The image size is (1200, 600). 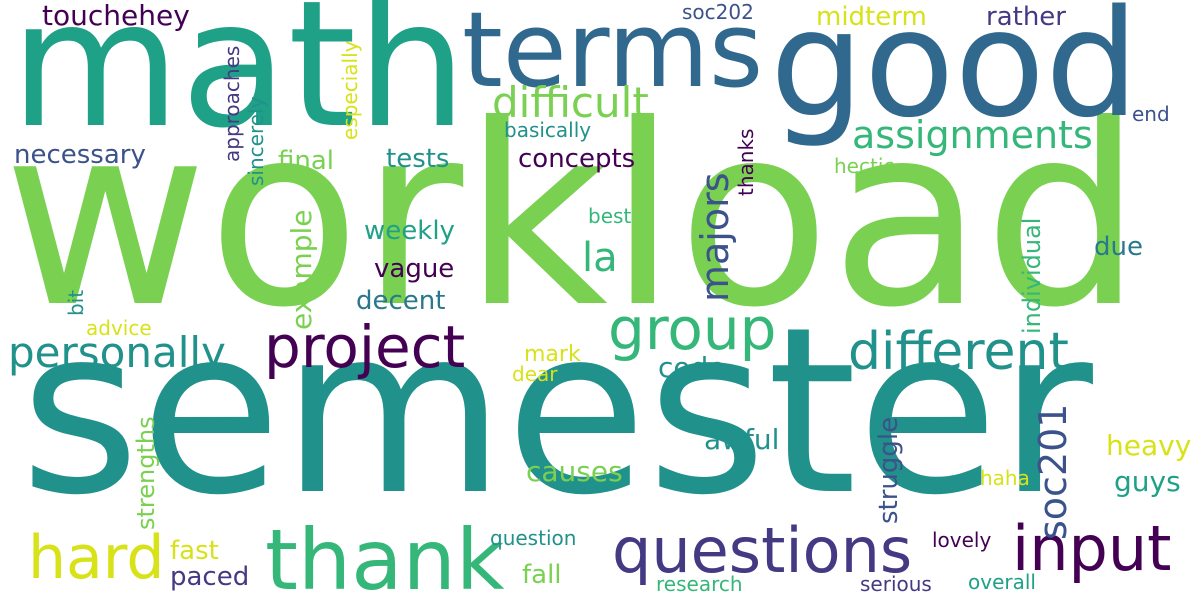 What do you see at coordinates (718, 12) in the screenshot?
I see `word-soc202: soc202` at bounding box center [718, 12].